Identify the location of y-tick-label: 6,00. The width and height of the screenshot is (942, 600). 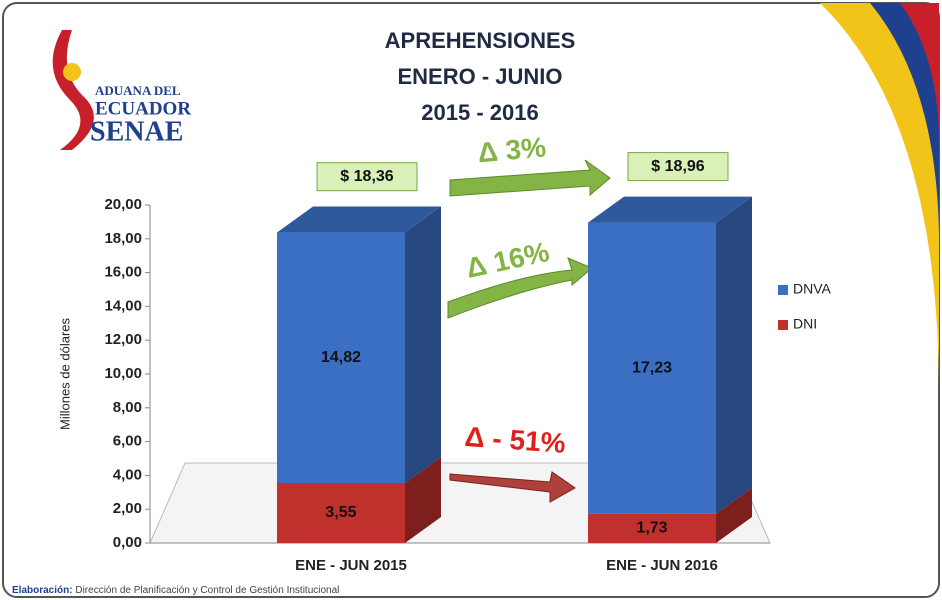
(127, 441).